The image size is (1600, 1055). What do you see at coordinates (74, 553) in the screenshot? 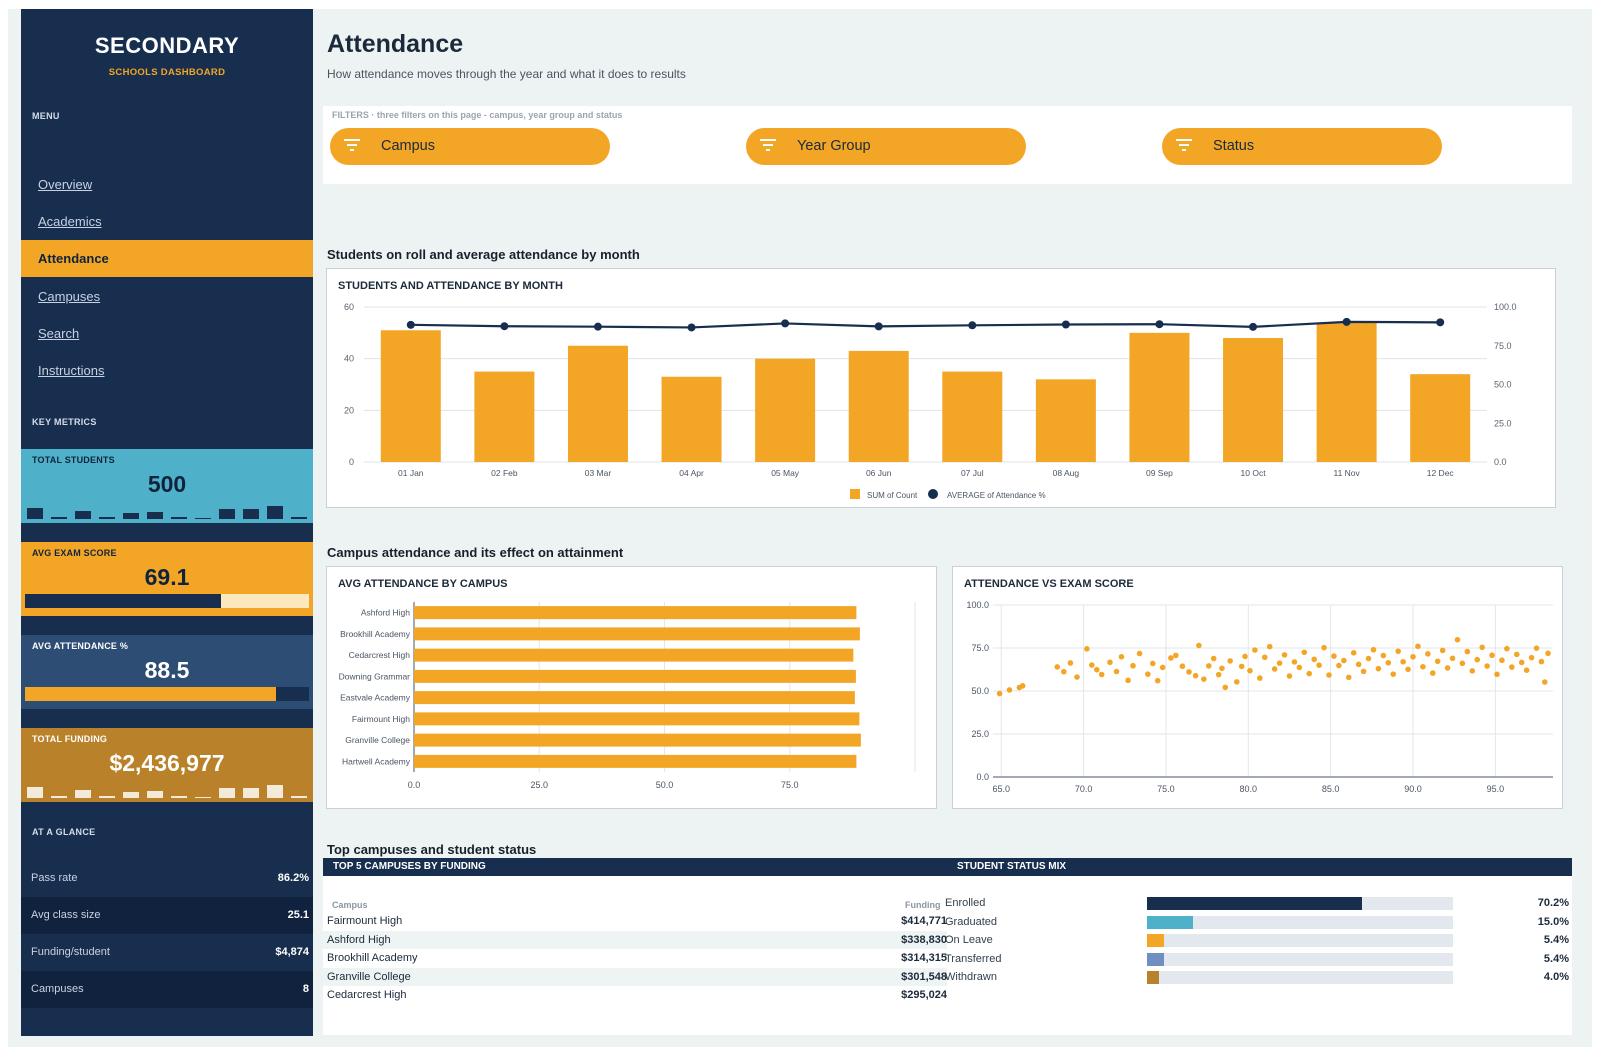
I see `metric-label: AVG EXAM SCORE` at bounding box center [74, 553].